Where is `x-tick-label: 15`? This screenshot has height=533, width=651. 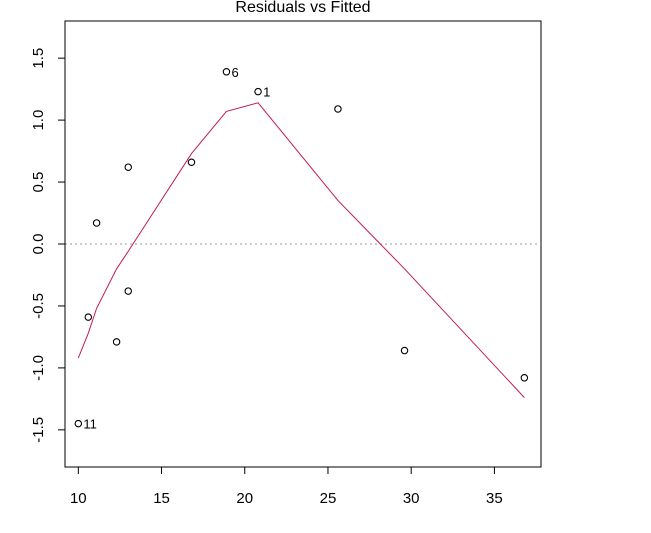
x-tick-label: 15 is located at coordinates (161, 498).